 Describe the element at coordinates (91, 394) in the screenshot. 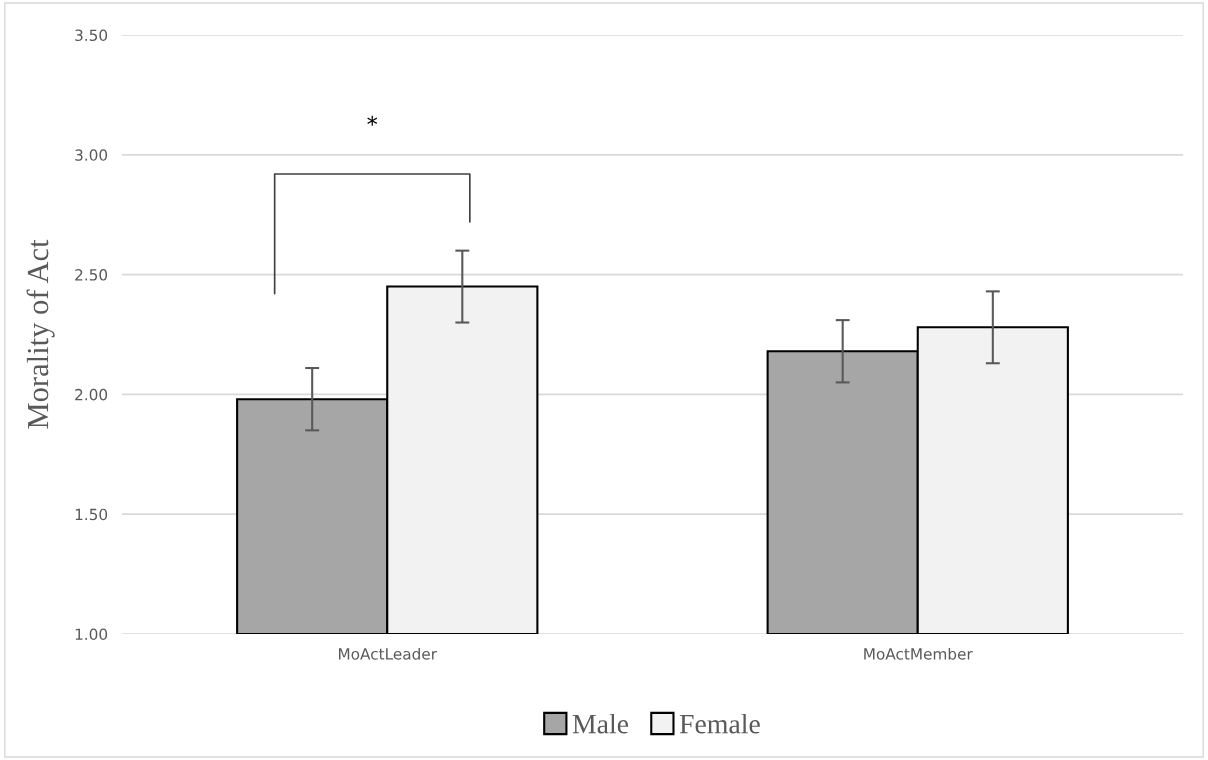

I see `y-tick-label: 2.00` at that location.